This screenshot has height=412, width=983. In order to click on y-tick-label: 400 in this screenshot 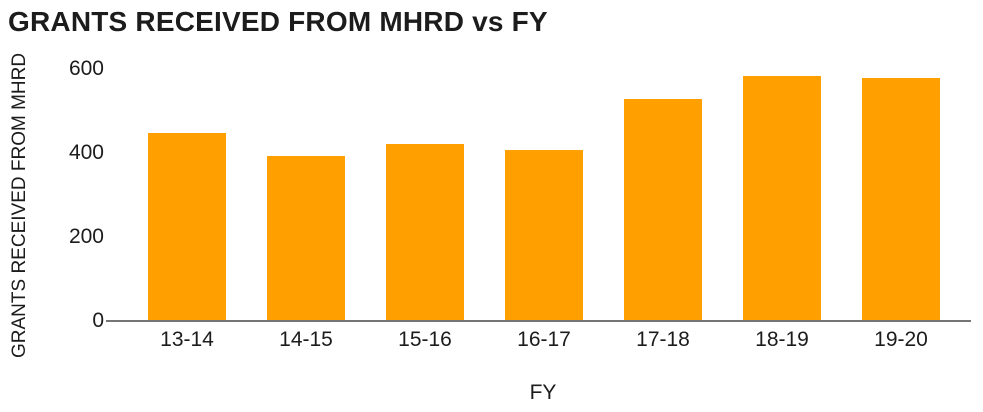, I will do `click(86, 152)`.